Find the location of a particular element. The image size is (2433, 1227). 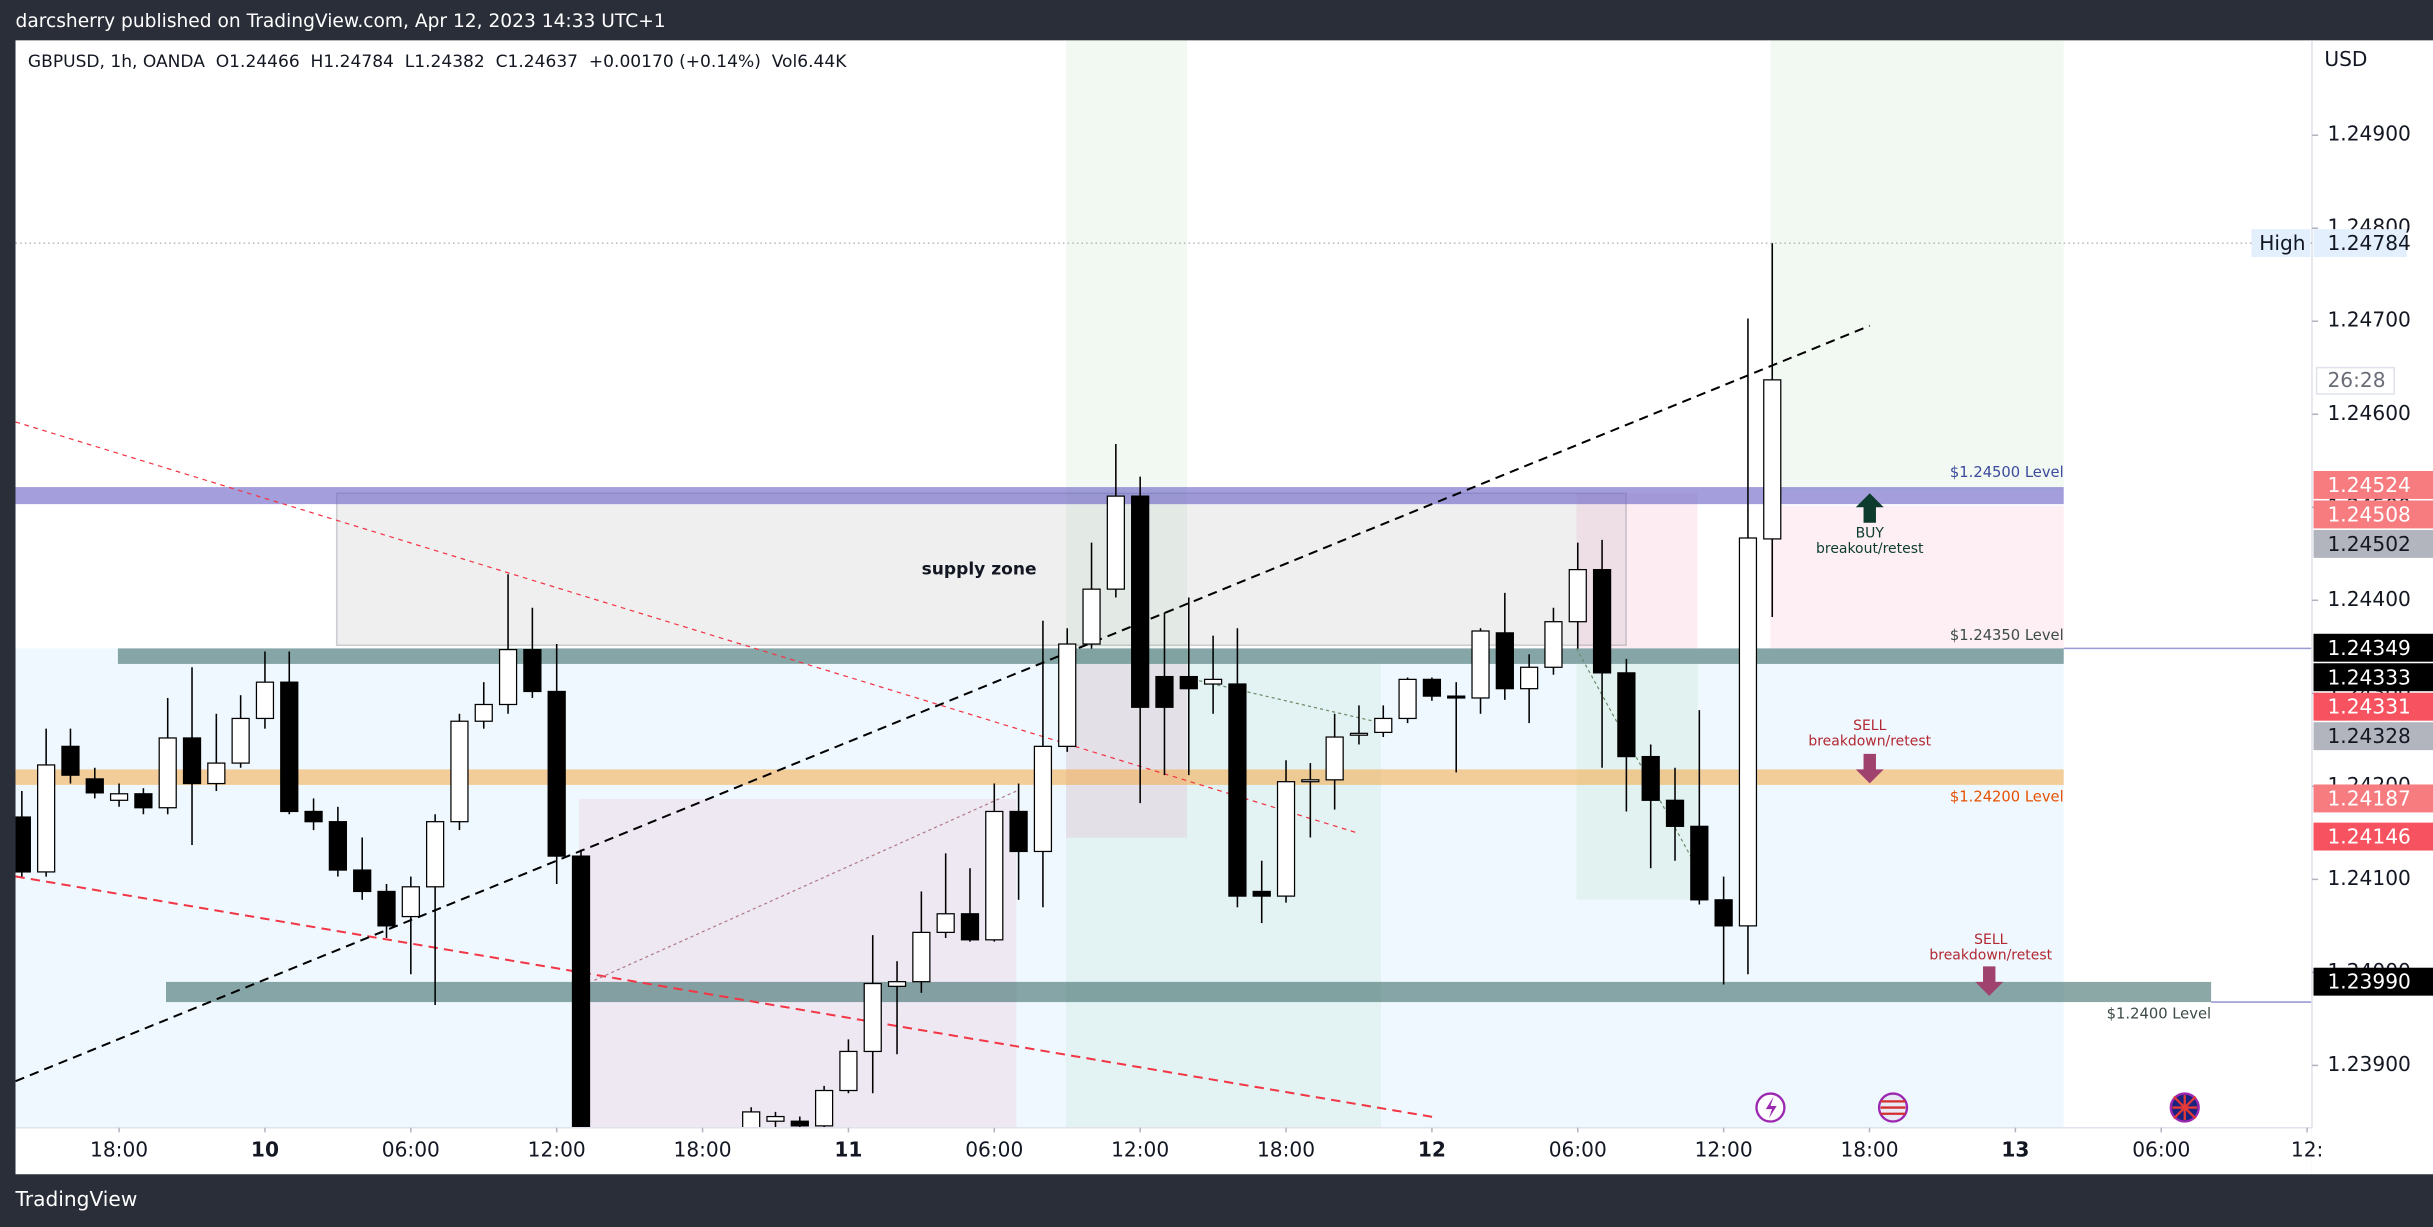

high-tag-name: High is located at coordinates (2282, 243).